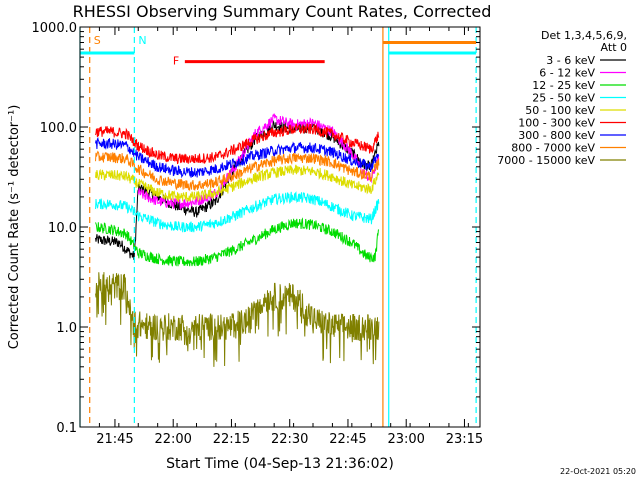 The width and height of the screenshot is (640, 480). What do you see at coordinates (584, 35) in the screenshot?
I see `legend-header-line: Det 1,3,4,5,6,9,` at bounding box center [584, 35].